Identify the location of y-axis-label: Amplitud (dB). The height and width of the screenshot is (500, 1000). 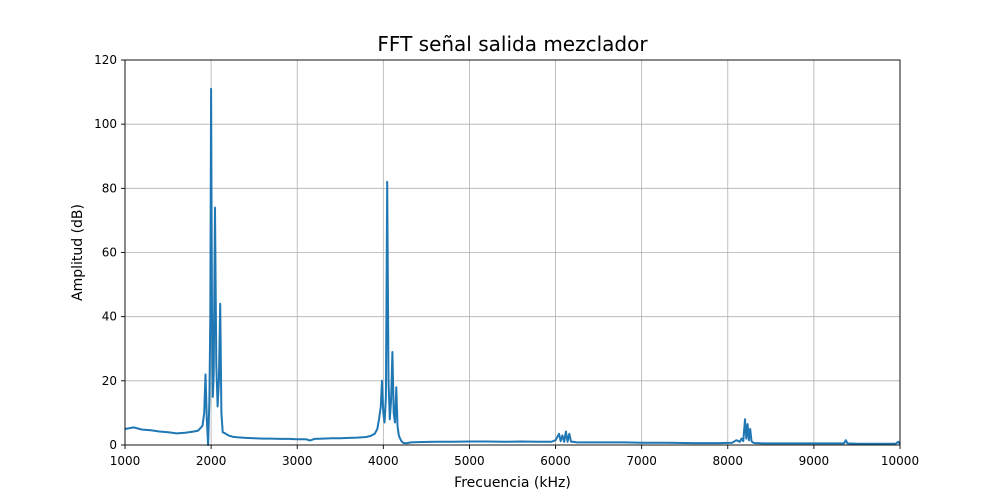
(78, 252).